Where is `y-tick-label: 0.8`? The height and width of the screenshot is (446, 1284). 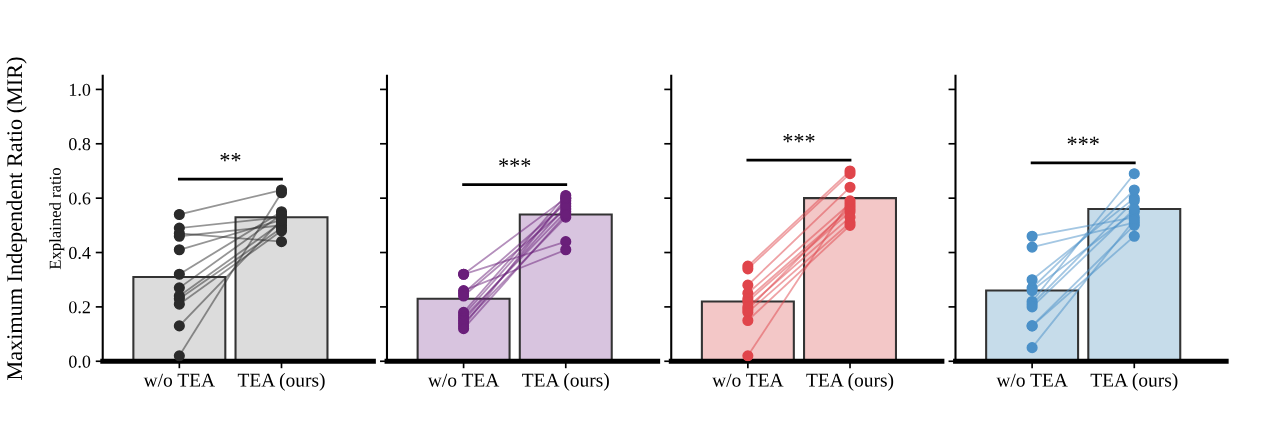 y-tick-label: 0.8 is located at coordinates (80, 144).